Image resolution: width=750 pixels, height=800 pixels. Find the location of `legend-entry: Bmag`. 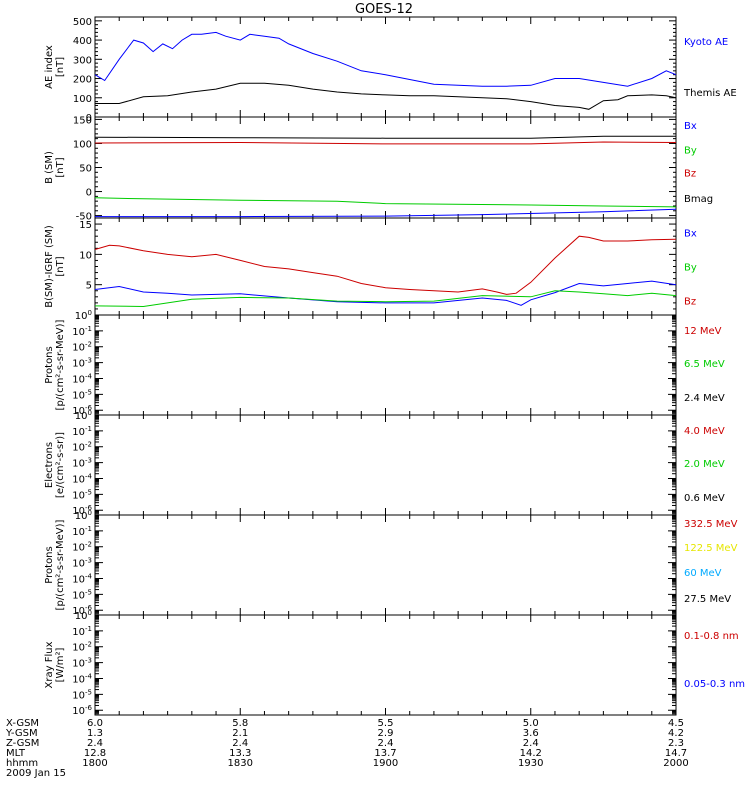

legend-entry: Bmag is located at coordinates (698, 199).